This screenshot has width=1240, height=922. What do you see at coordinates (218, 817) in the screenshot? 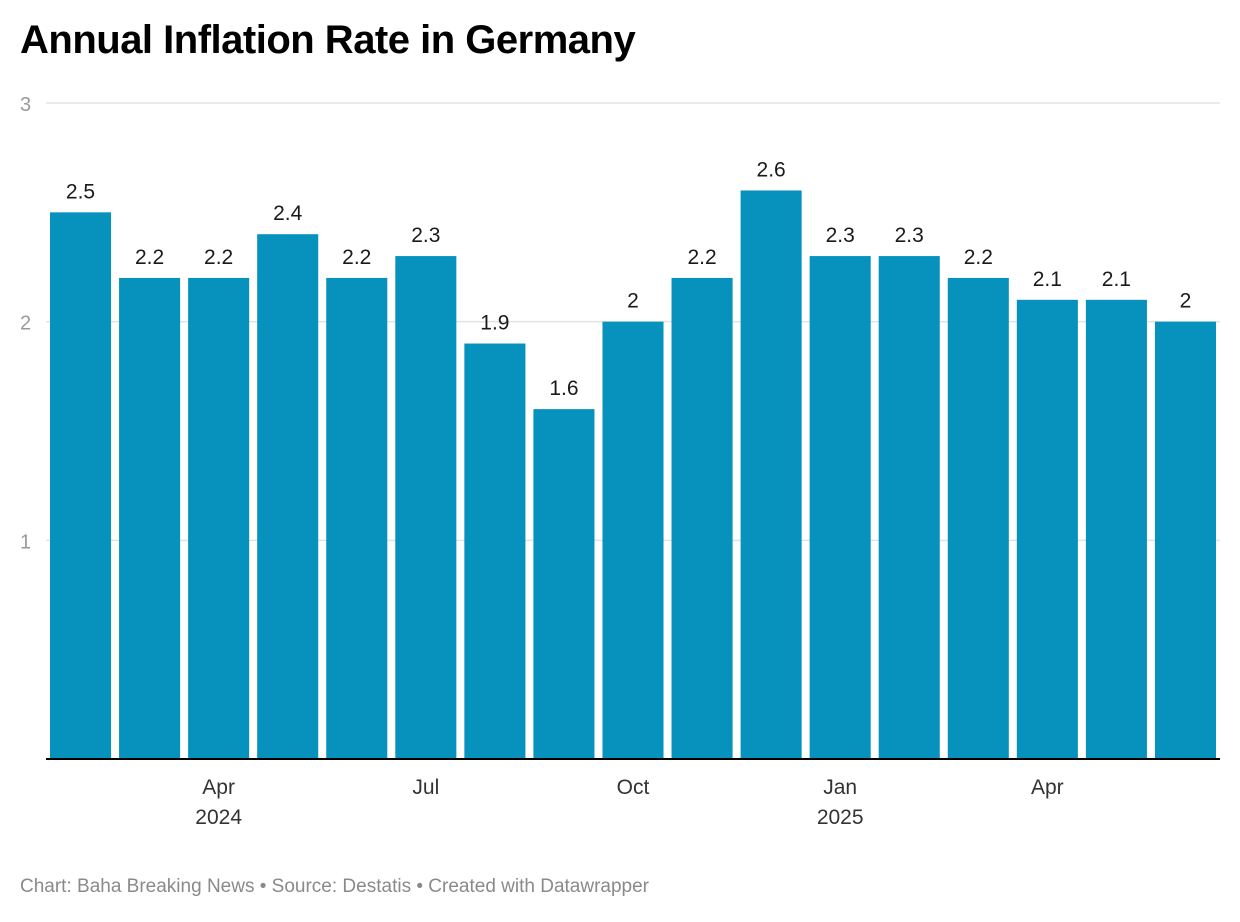
I see `x-tick-year-label: 2024` at bounding box center [218, 817].